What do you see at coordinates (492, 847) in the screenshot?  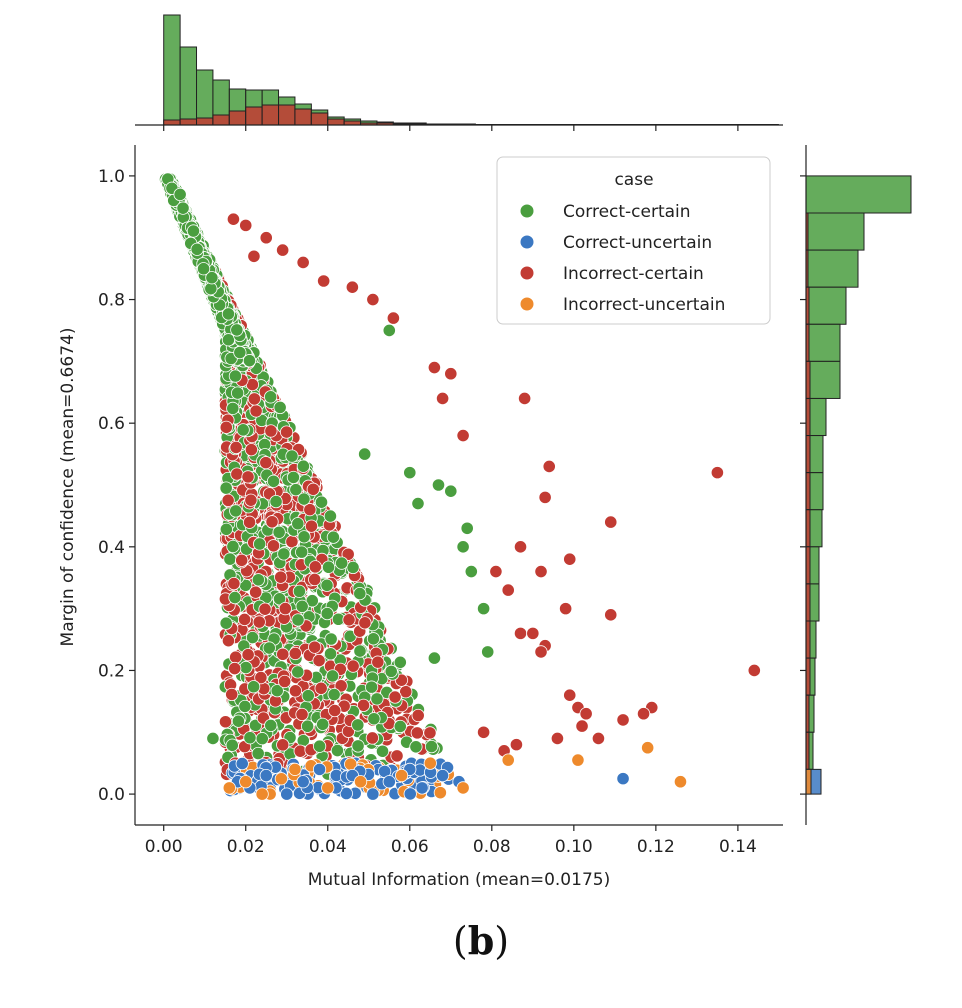 I see `x-tick-label: 0.08` at bounding box center [492, 847].